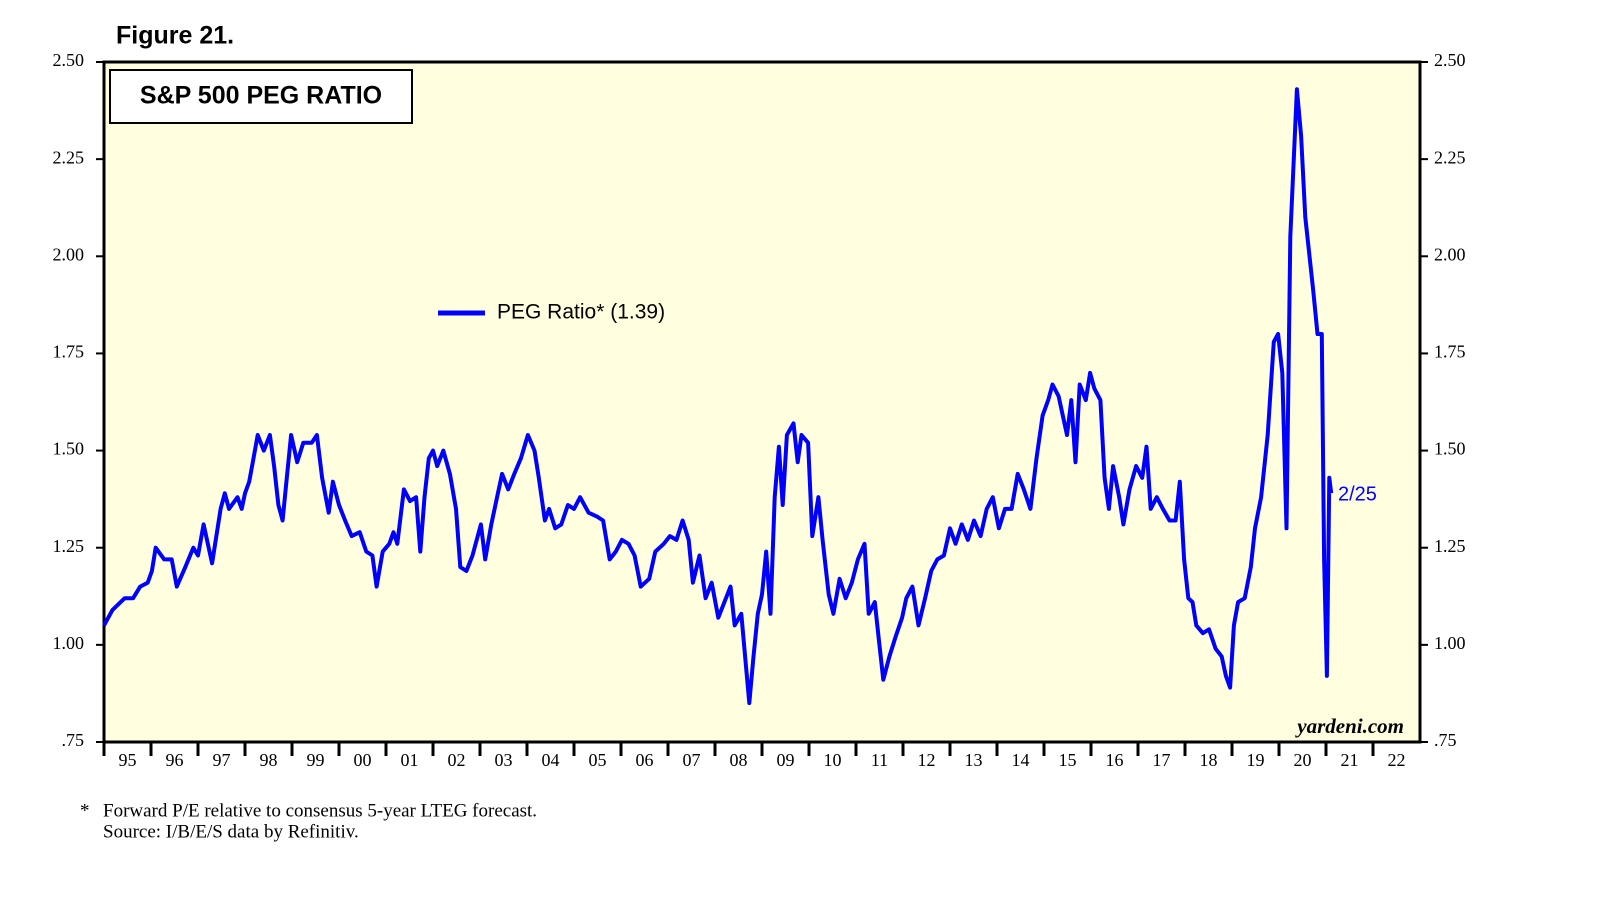 The width and height of the screenshot is (1610, 910). Describe the element at coordinates (231, 831) in the screenshot. I see `footnote: Source: I/B/E/S data by Refinitiv.` at that location.